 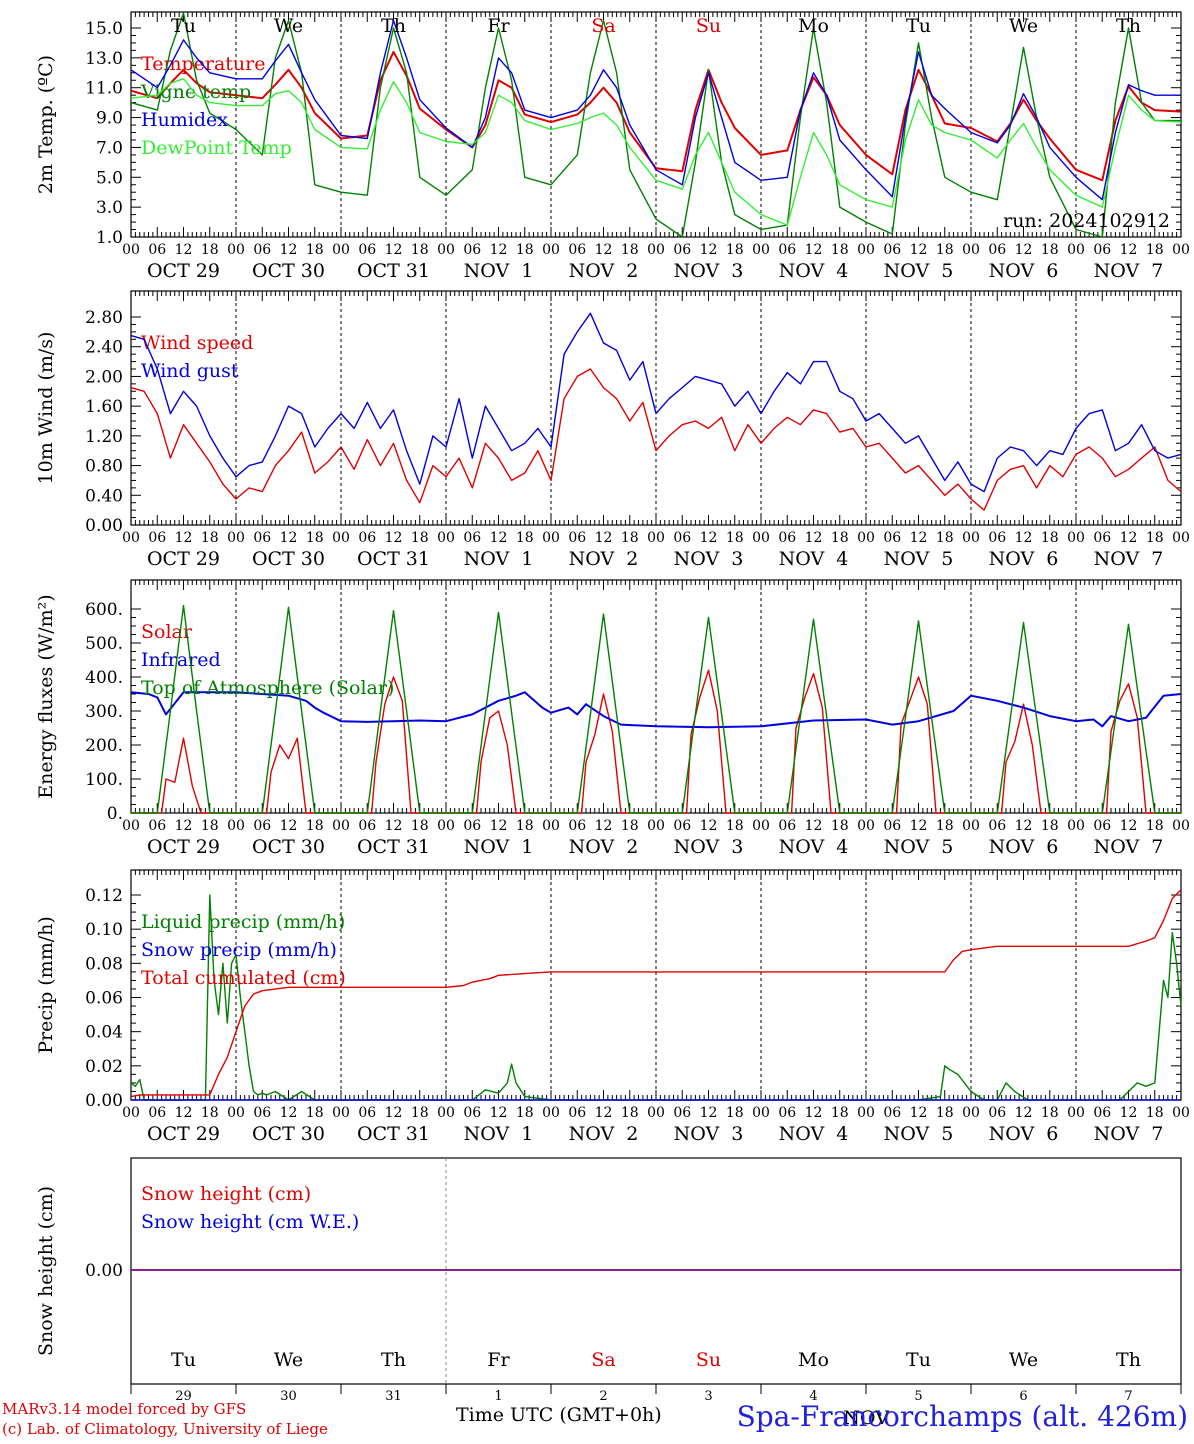 I want to click on legend-entry: Snow precip (mm/h), so click(x=239, y=950).